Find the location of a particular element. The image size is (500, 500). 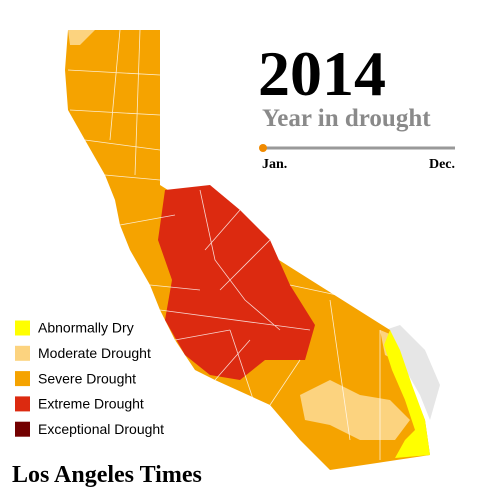

extreme-region is located at coordinates (236, 282).